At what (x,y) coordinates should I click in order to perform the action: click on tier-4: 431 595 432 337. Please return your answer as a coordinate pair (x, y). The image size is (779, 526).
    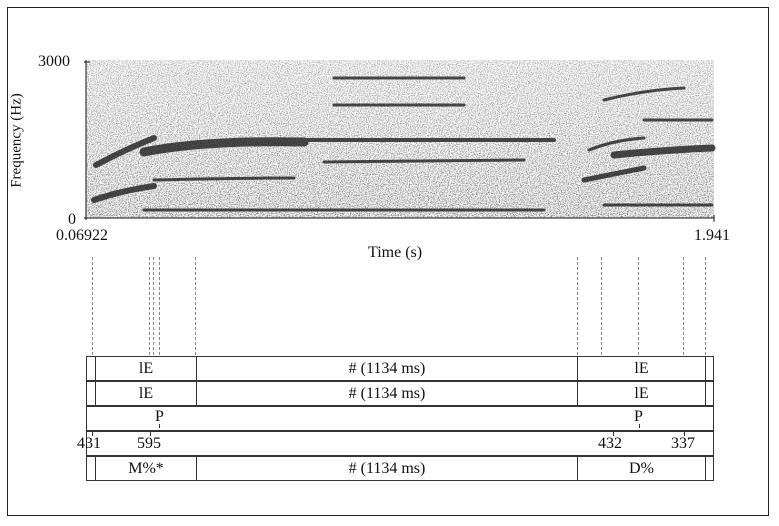
    Looking at the image, I should click on (395, 443).